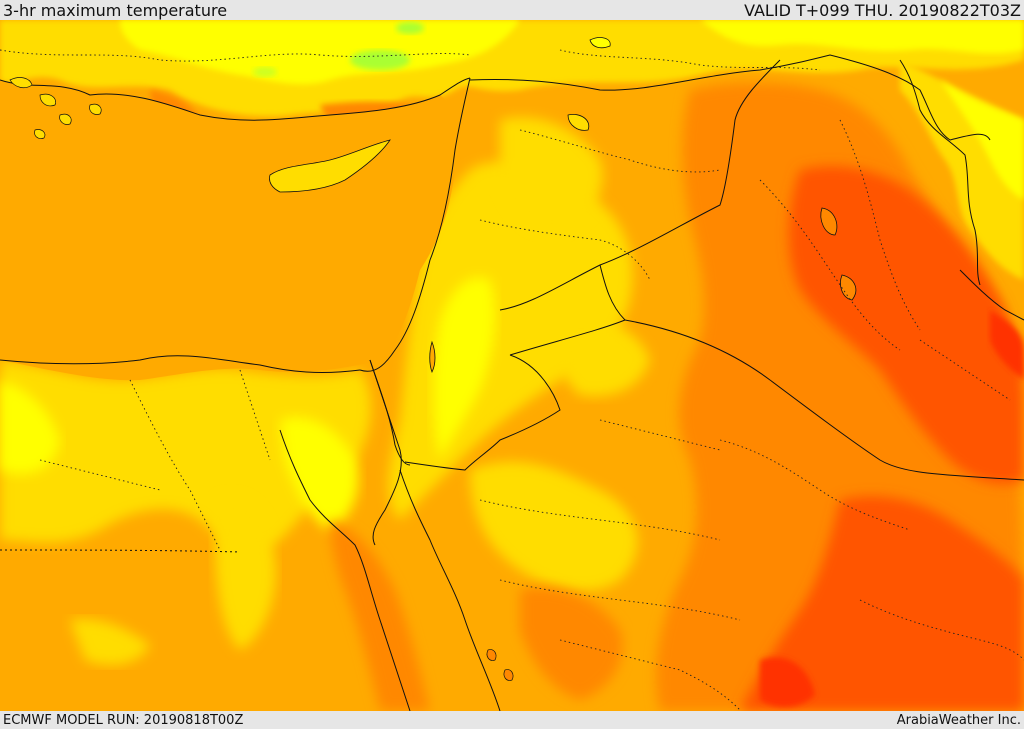  I want to click on valid-time-label: VALID T+099 THU. 20190822T03Z, so click(882, 10).